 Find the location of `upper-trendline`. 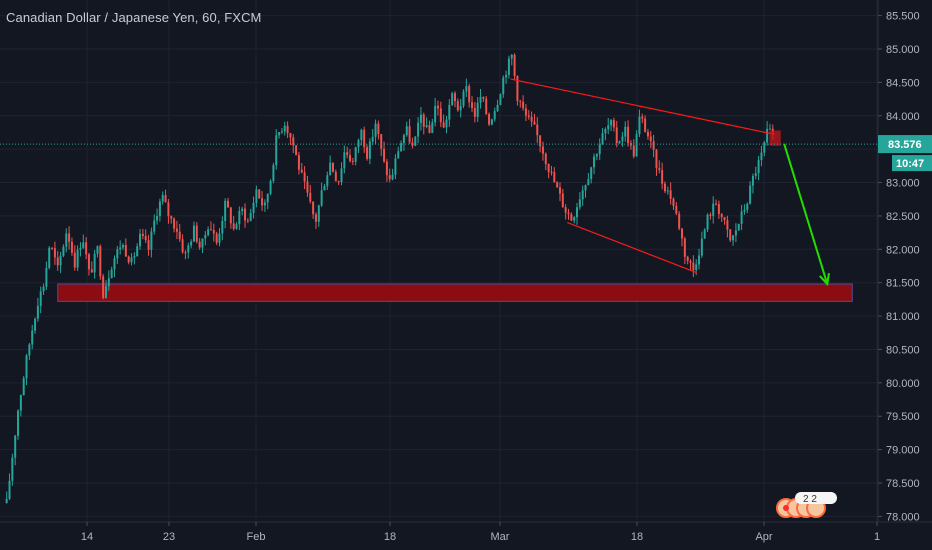

upper-trendline is located at coordinates (643, 107).